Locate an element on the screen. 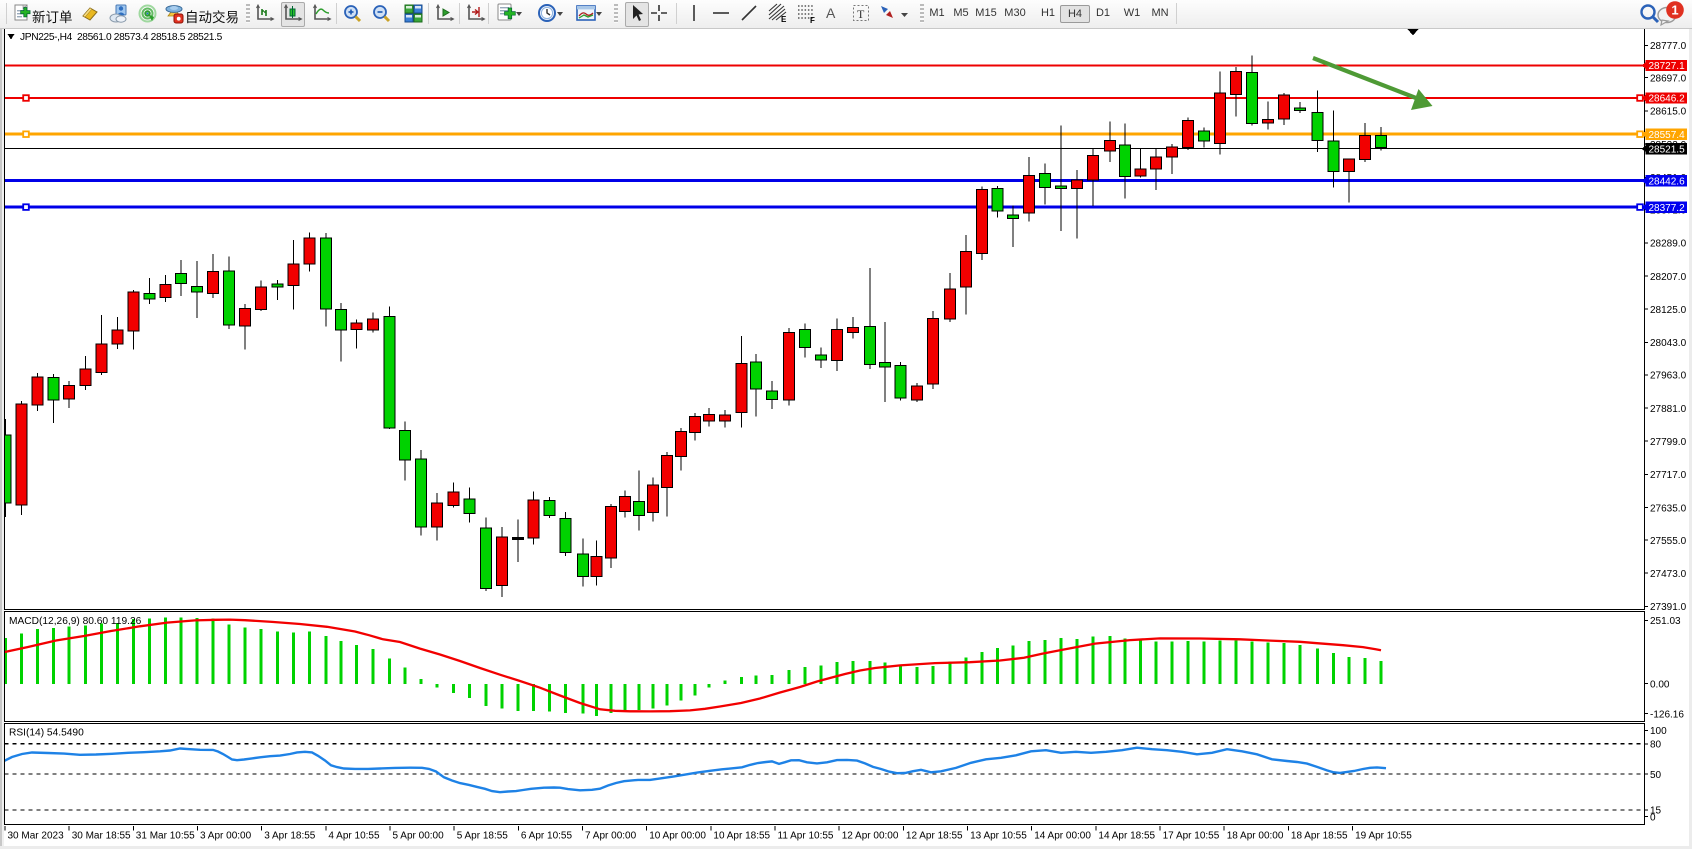 The height and width of the screenshot is (854, 1692). svg-text: 28125.0 is located at coordinates (1668, 310).